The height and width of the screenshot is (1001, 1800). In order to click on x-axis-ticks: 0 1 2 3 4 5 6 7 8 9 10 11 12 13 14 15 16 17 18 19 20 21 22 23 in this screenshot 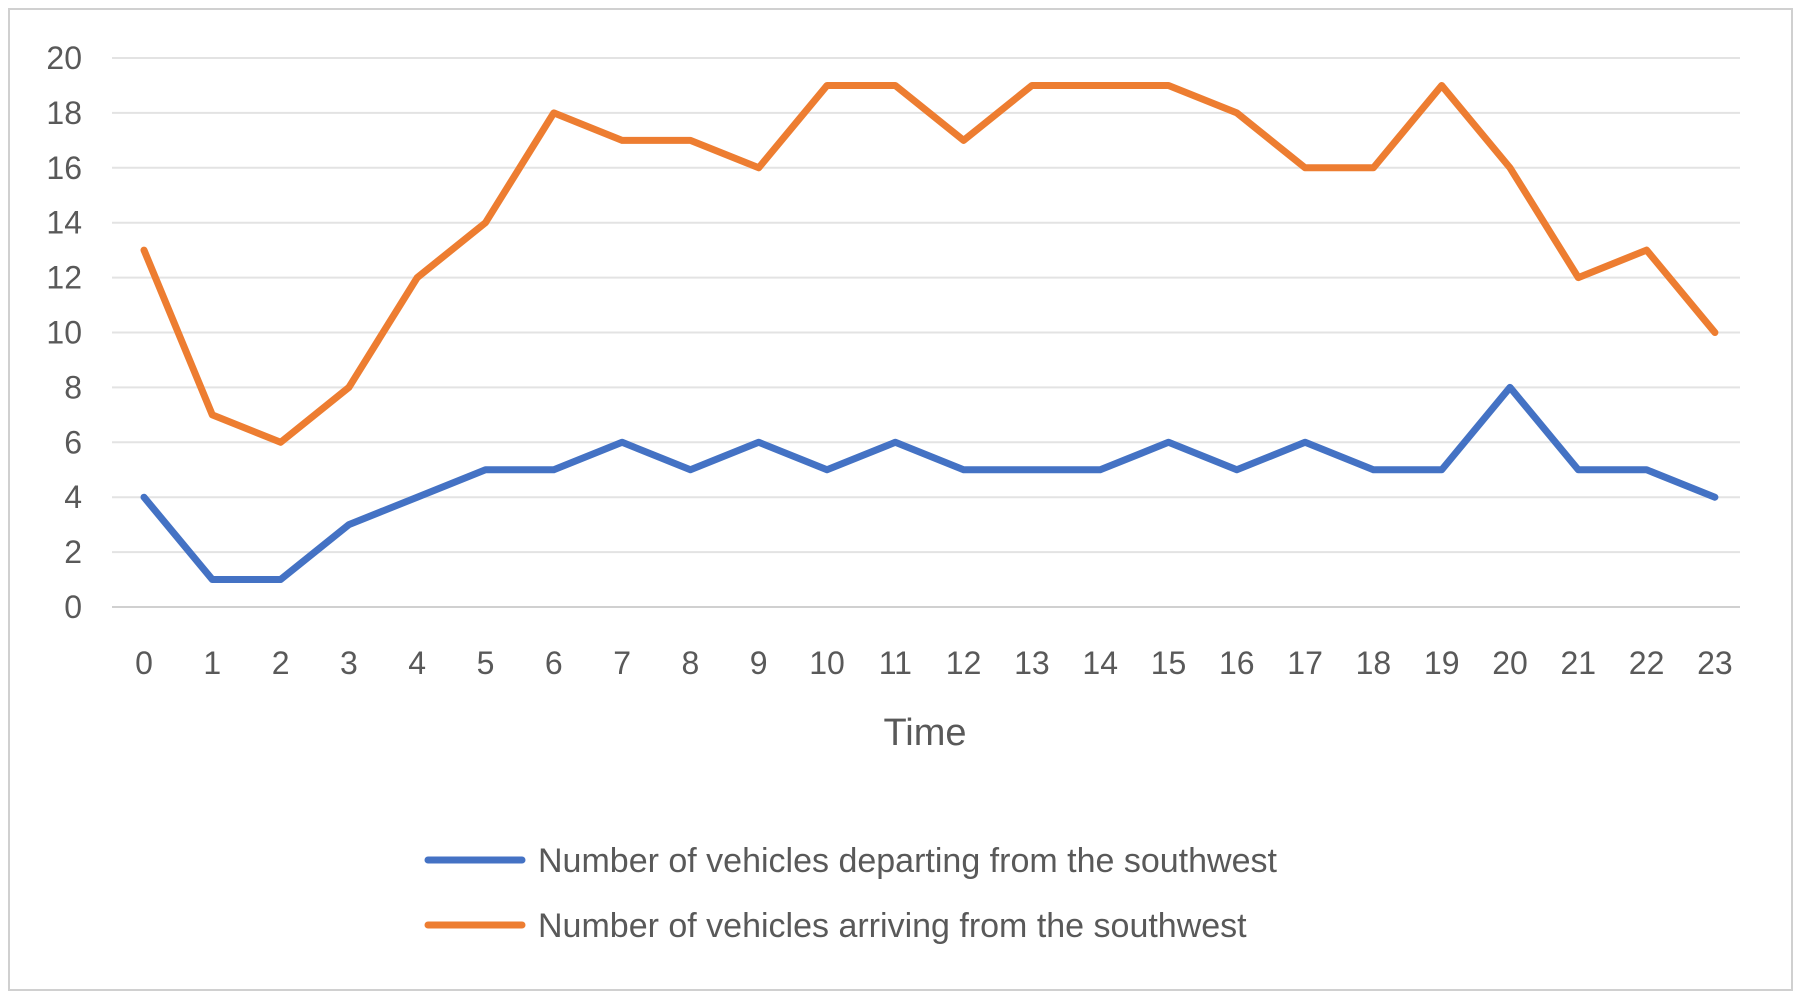, I will do `click(934, 663)`.